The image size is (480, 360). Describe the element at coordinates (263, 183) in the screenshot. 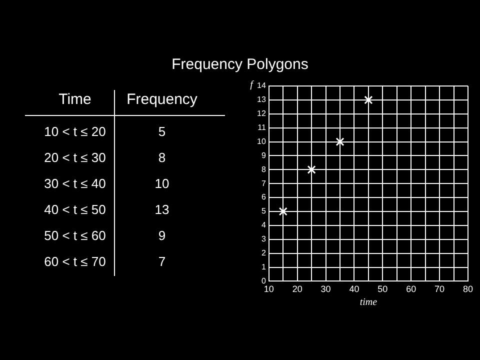

I see `y-tick-label: 7` at that location.